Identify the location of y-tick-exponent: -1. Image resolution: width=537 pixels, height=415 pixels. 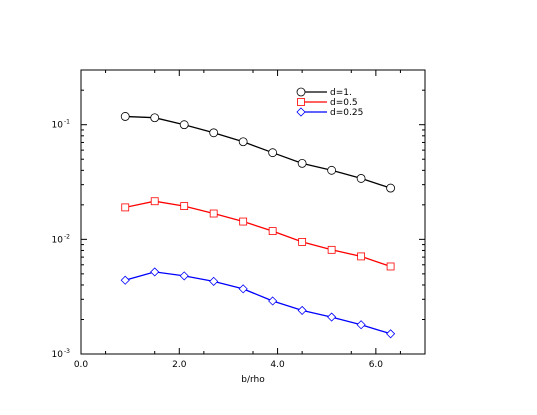
(67, 122).